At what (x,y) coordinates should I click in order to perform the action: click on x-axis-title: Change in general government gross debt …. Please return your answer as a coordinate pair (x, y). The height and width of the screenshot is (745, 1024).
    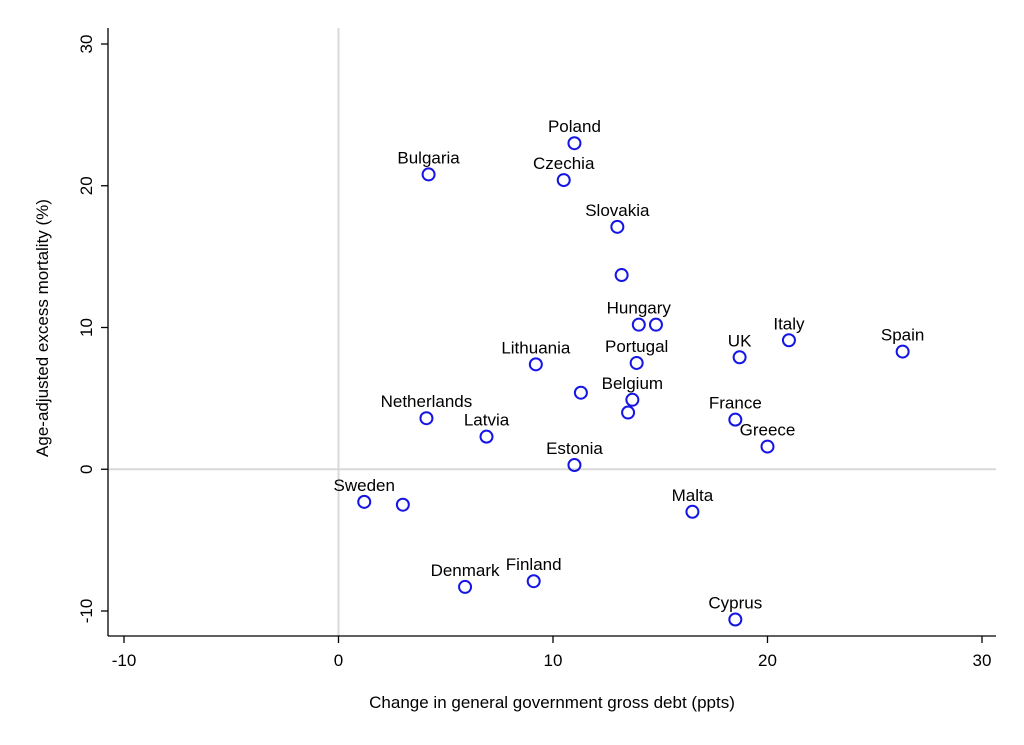
    Looking at the image, I should click on (552, 702).